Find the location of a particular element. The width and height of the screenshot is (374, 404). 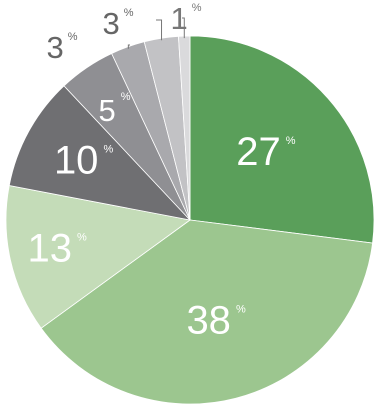

pie-label-6: 3% is located at coordinates (117, 23).